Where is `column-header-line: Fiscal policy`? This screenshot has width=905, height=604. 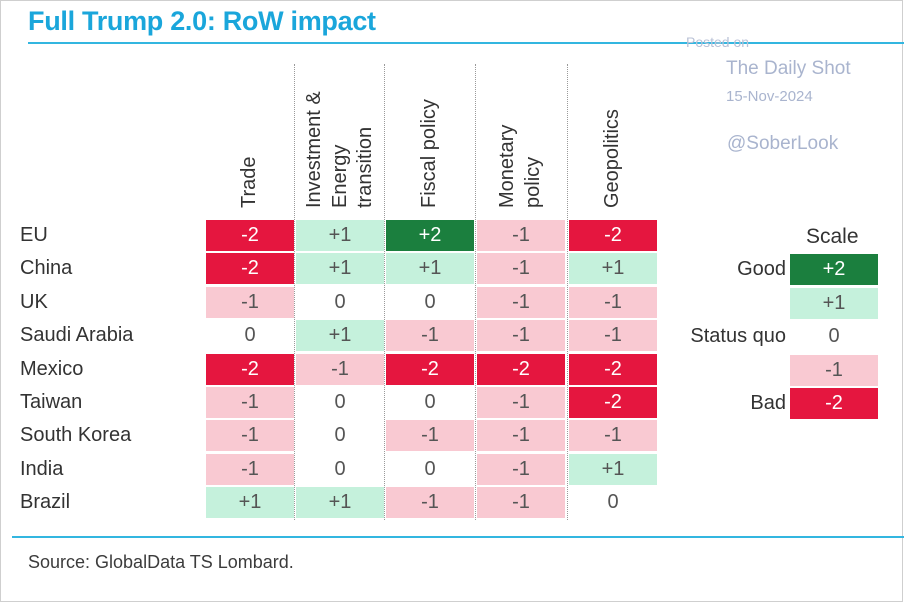 column-header-line: Fiscal policy is located at coordinates (429, 153).